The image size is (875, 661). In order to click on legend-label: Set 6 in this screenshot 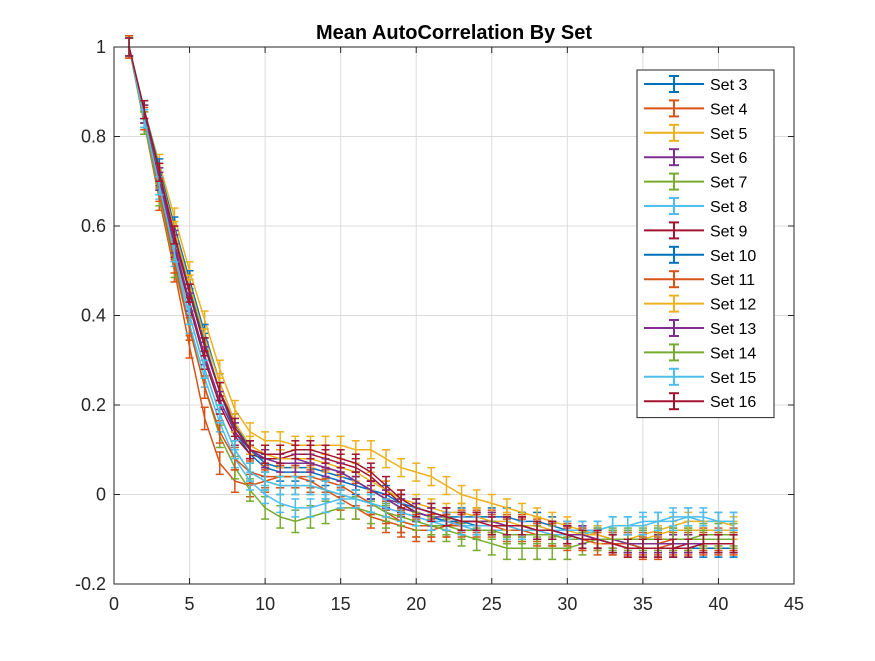, I will do `click(728, 158)`.